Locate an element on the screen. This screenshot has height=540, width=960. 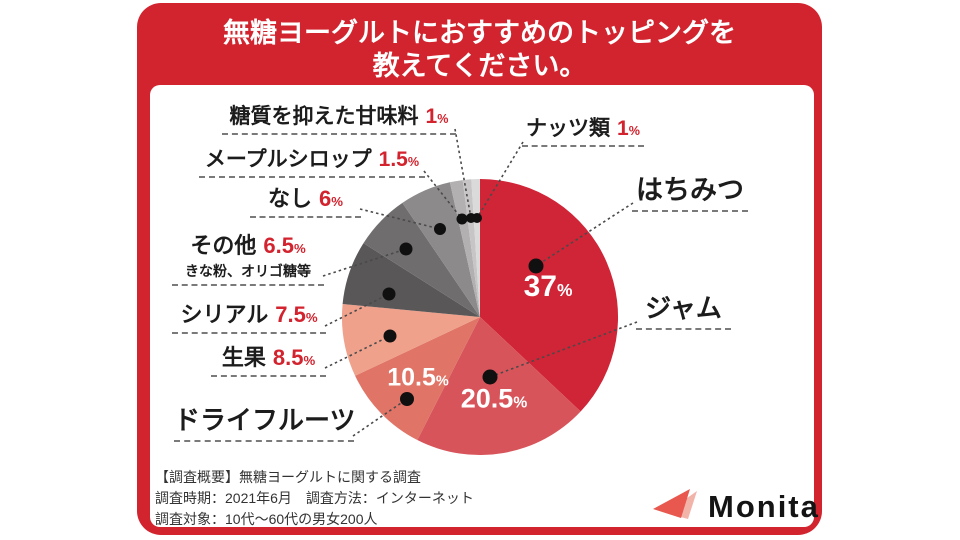
survey-overview-line1: 【調査概要】無糖ヨーグルトに関する調査 is located at coordinates (288, 477).